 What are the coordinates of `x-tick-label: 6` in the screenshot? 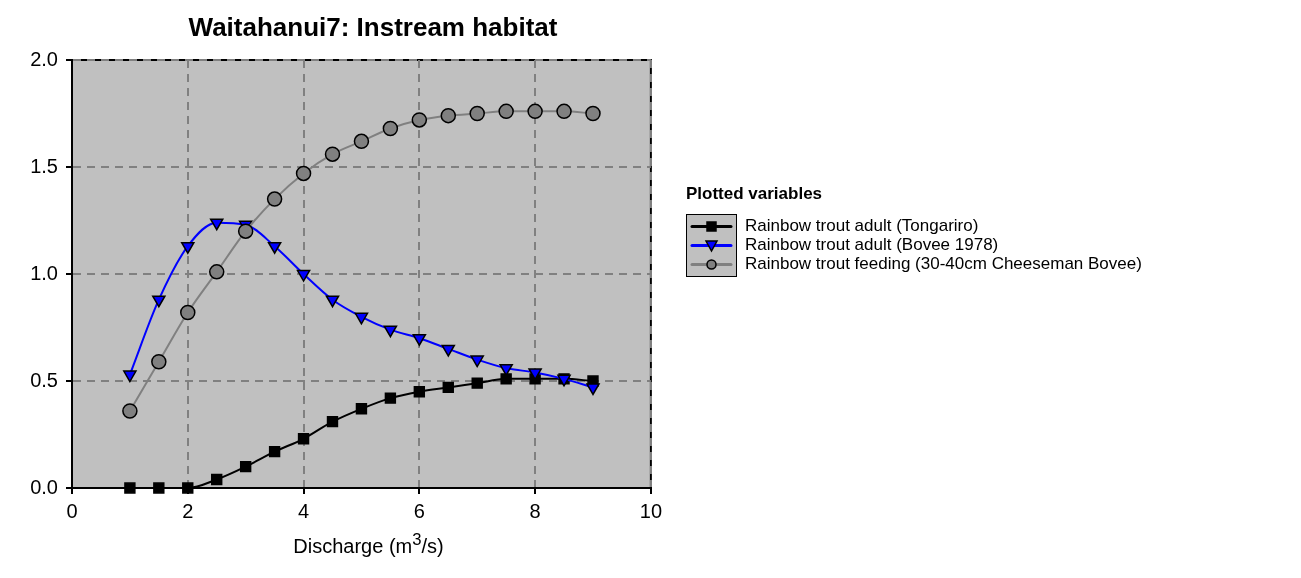 It's located at (419, 510).